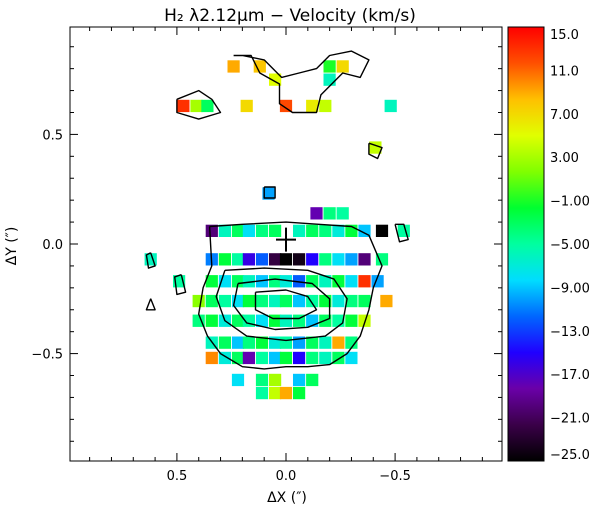 The width and height of the screenshot is (600, 508). Describe the element at coordinates (570, 419) in the screenshot. I see `colorbar-label: −21.0` at that location.